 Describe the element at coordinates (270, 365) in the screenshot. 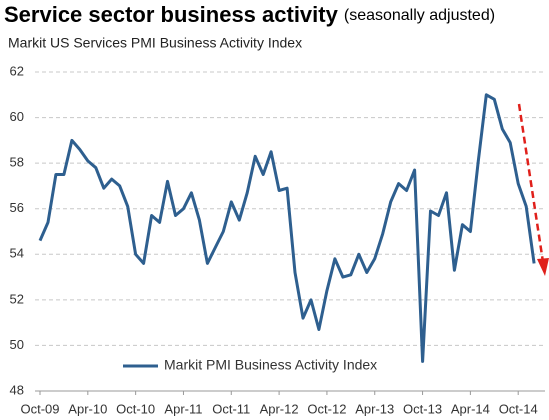

I see `legend-label: Markit PMI Business Activity Index` at that location.